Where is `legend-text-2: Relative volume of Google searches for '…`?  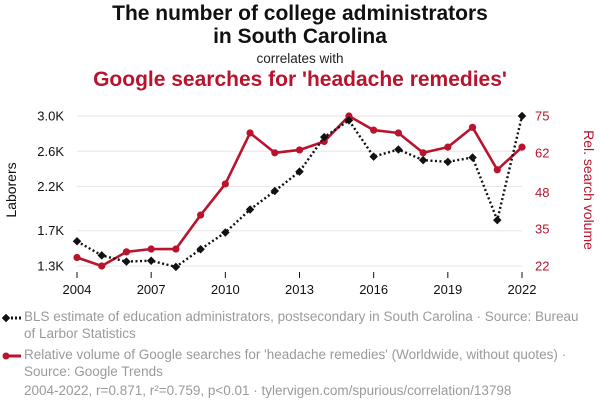
legend-text-2: Relative volume of Google searches for '… is located at coordinates (295, 363).